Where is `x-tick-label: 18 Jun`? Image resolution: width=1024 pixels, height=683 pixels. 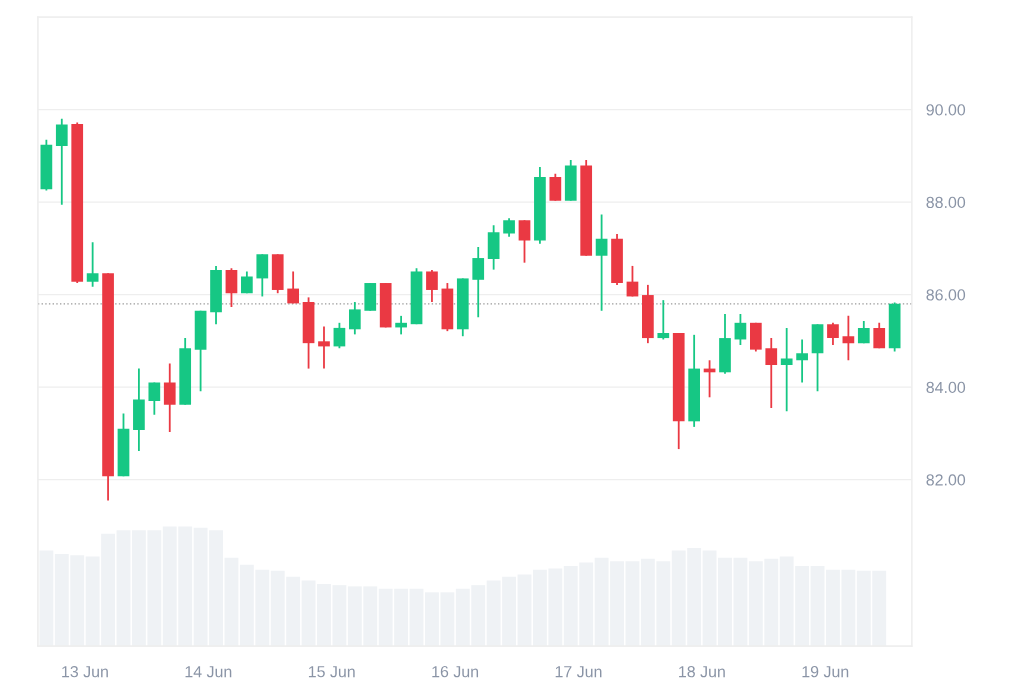
x-tick-label: 18 Jun is located at coordinates (702, 671).